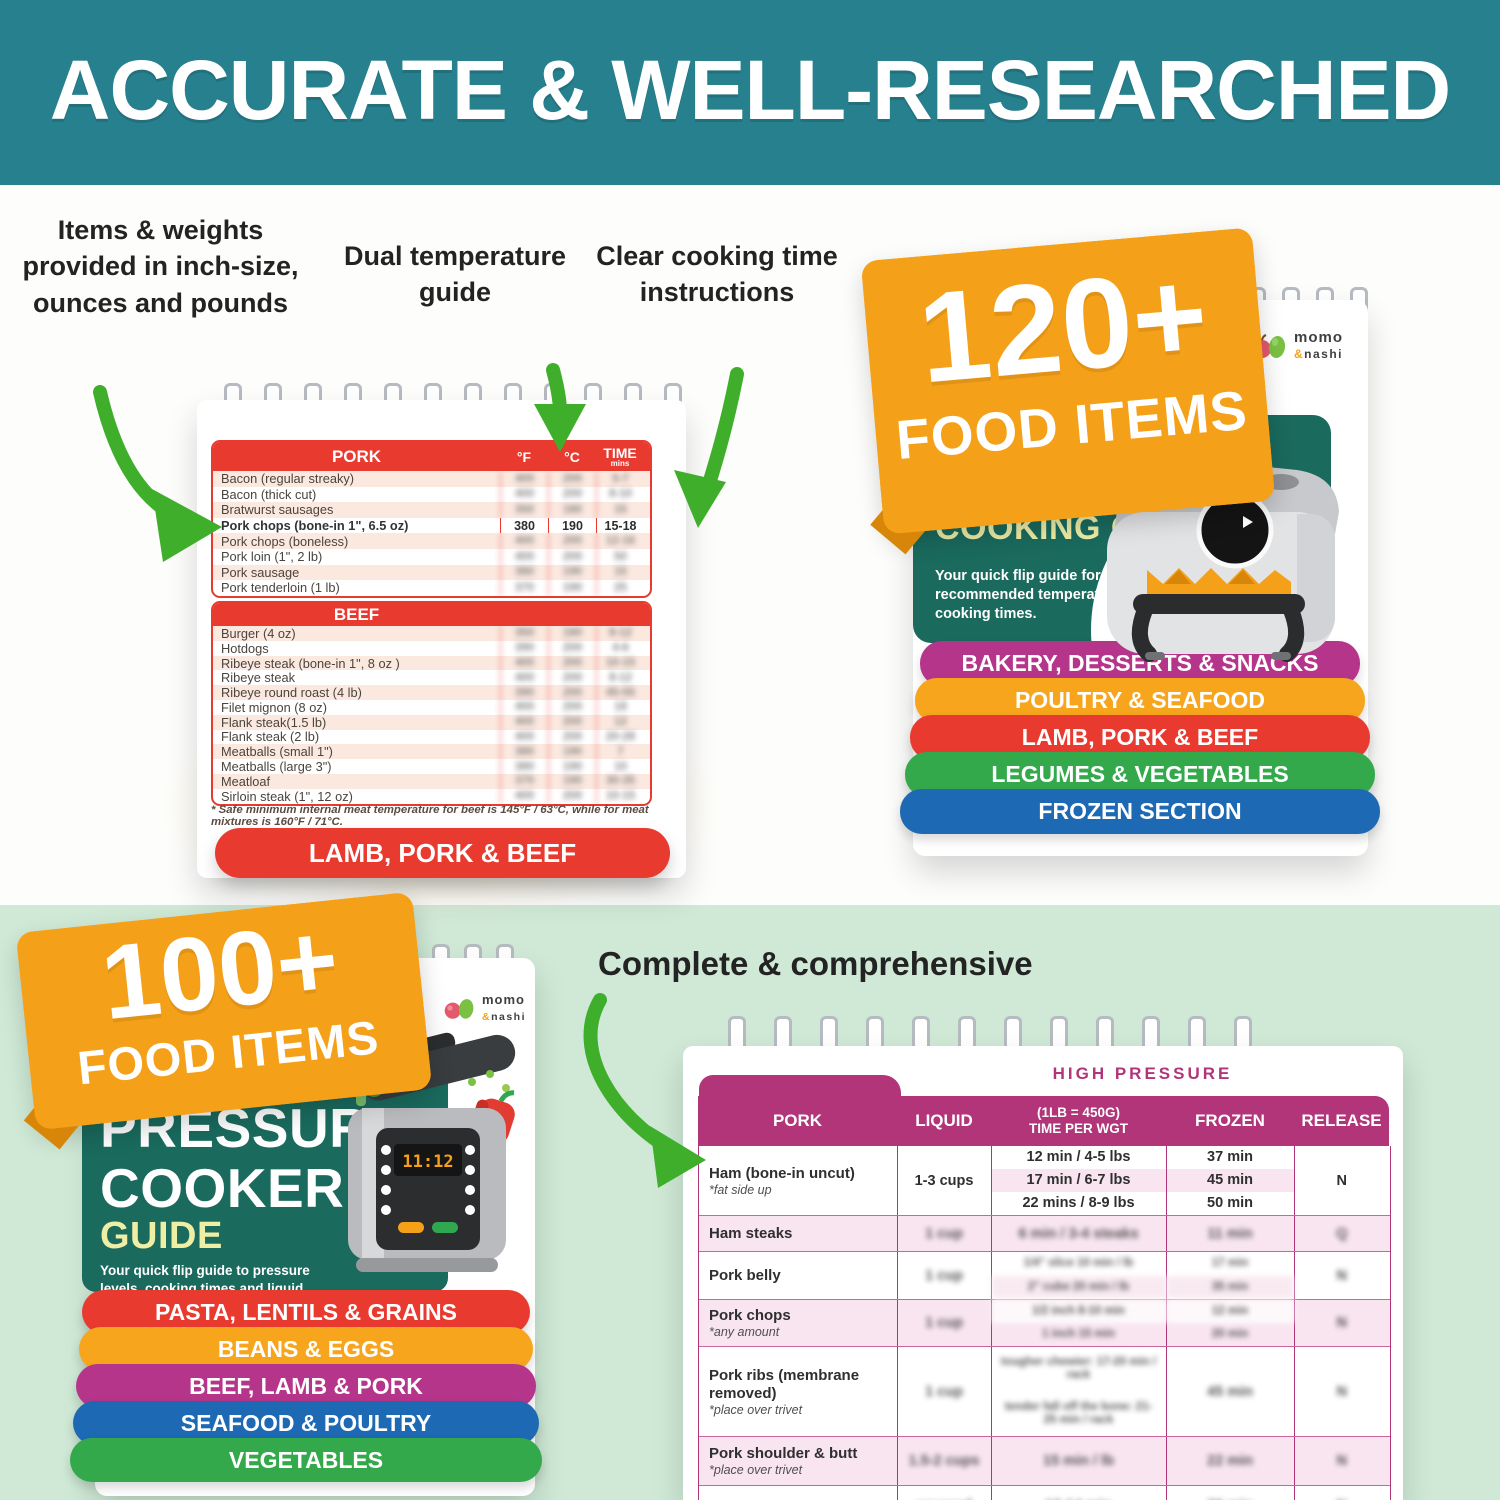  I want to click on table-row: Flank steak(1.5 lb) 400 200 12, so click(431, 722).